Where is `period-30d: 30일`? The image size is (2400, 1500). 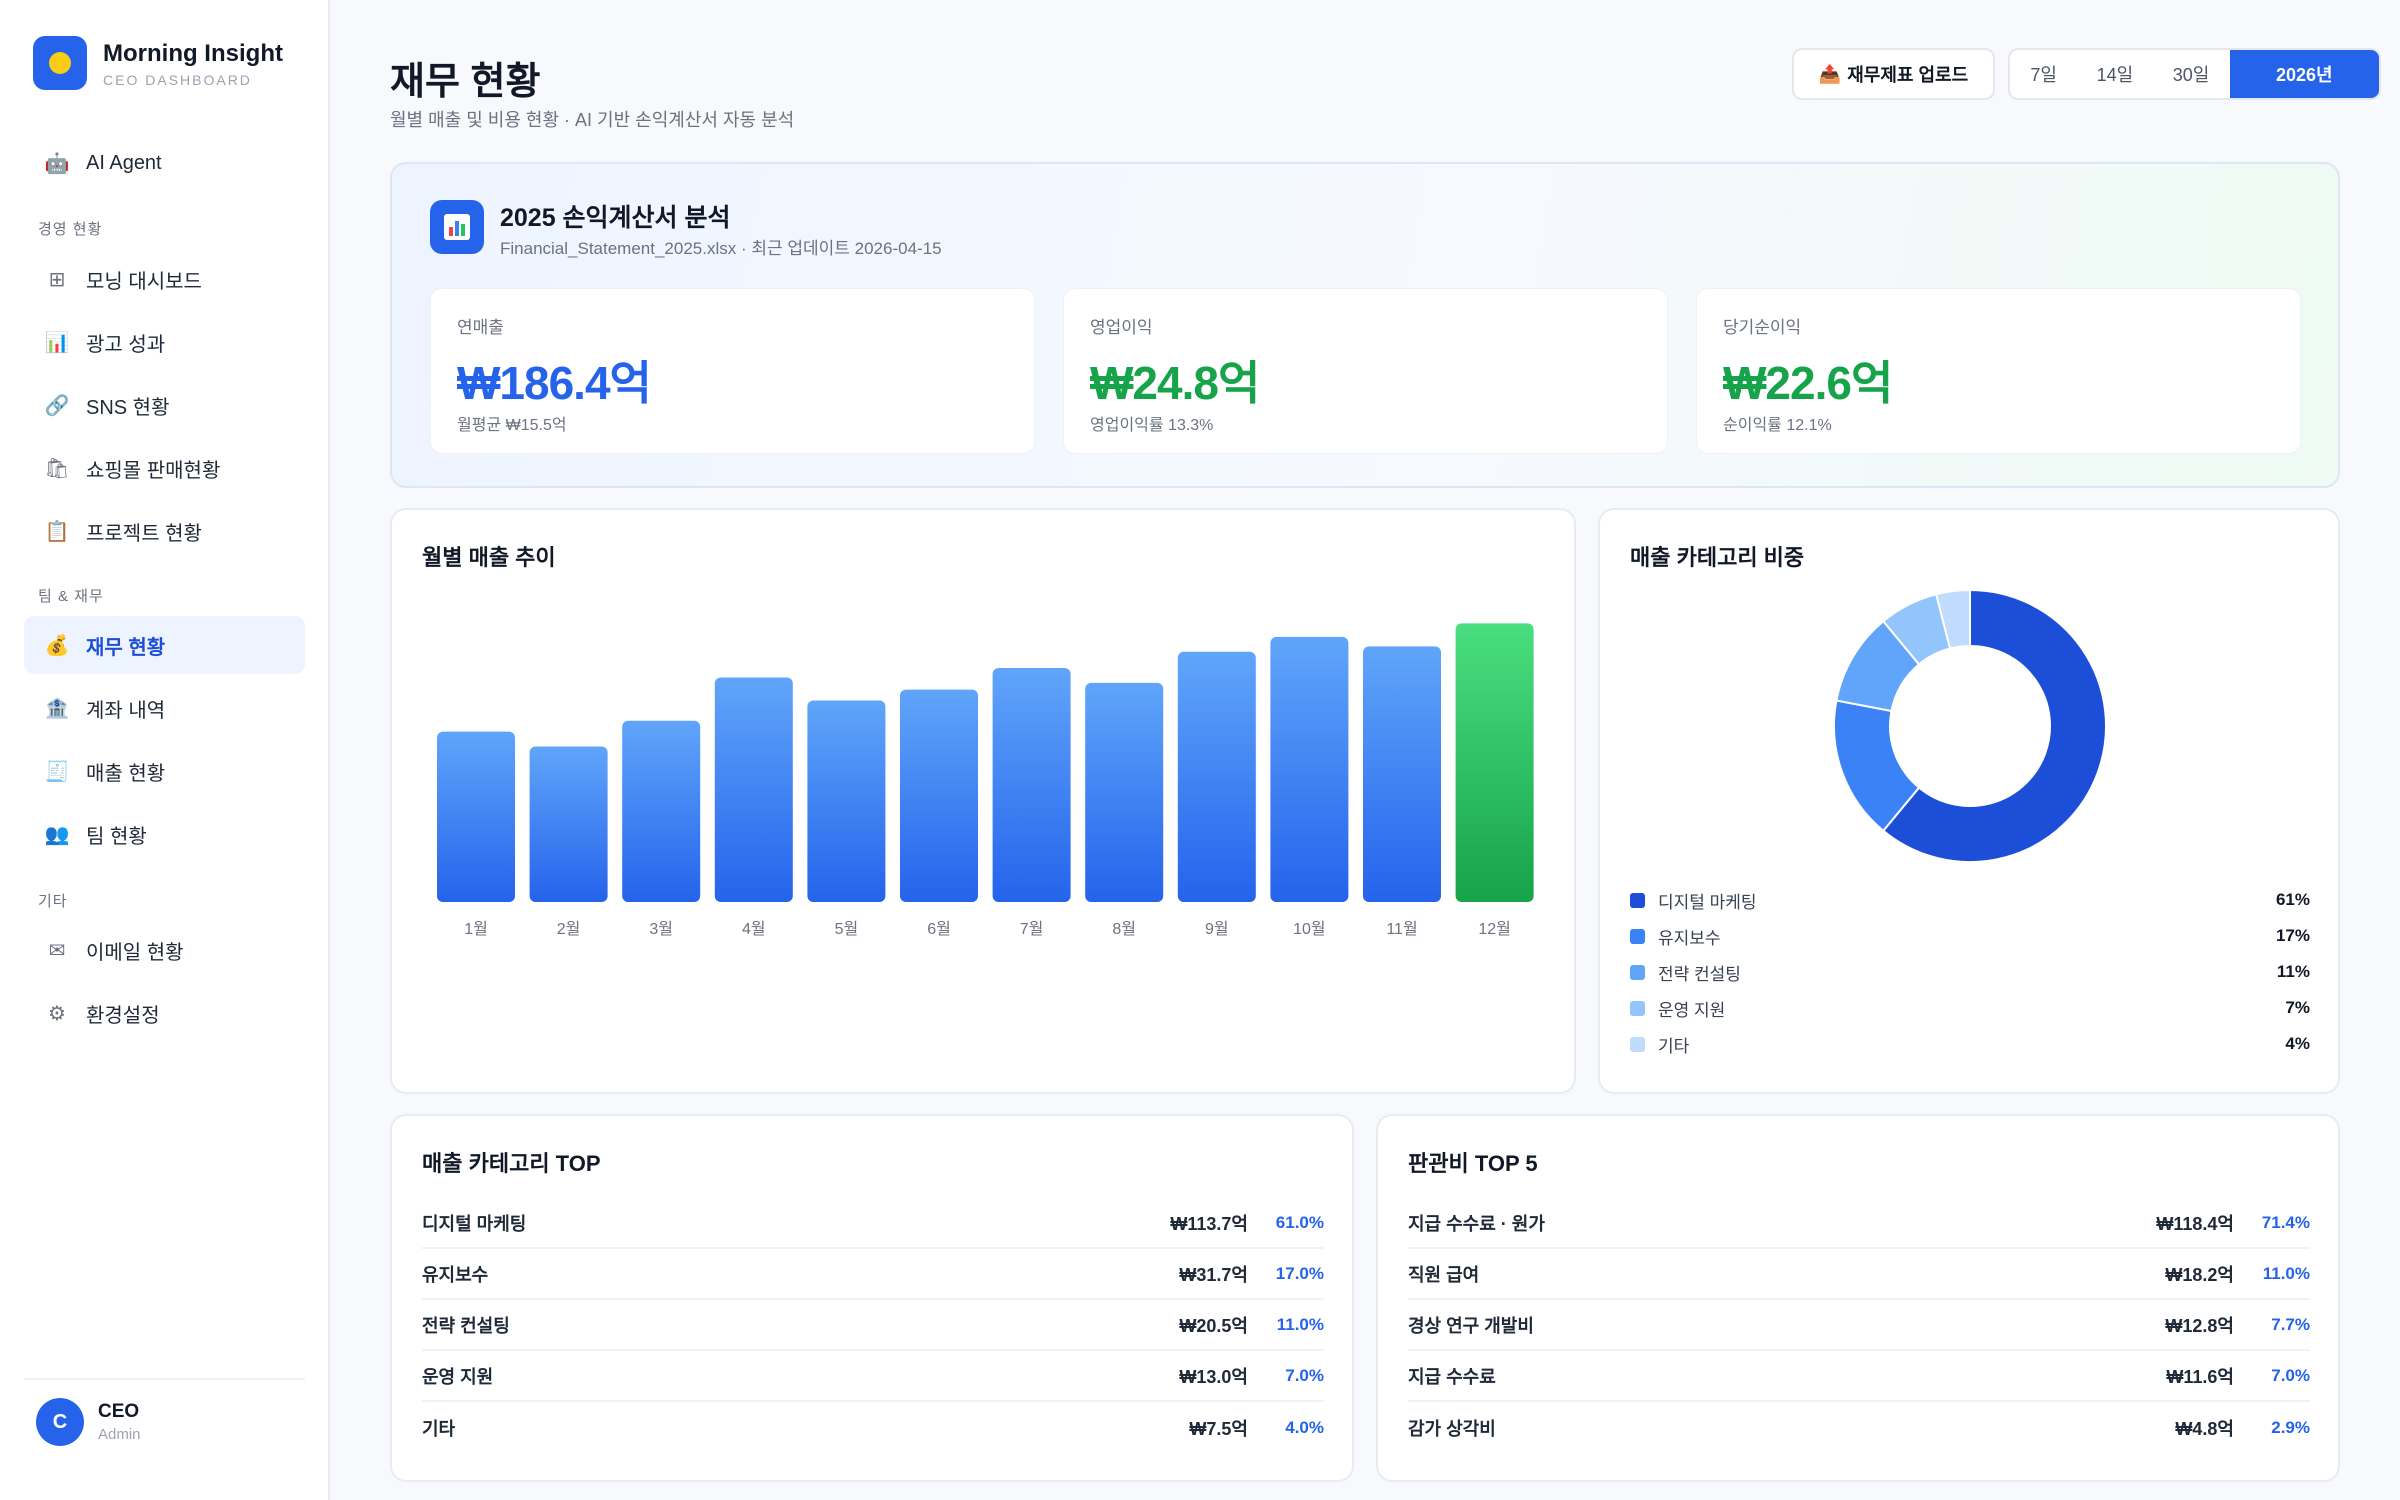 period-30d: 30일 is located at coordinates (2191, 75).